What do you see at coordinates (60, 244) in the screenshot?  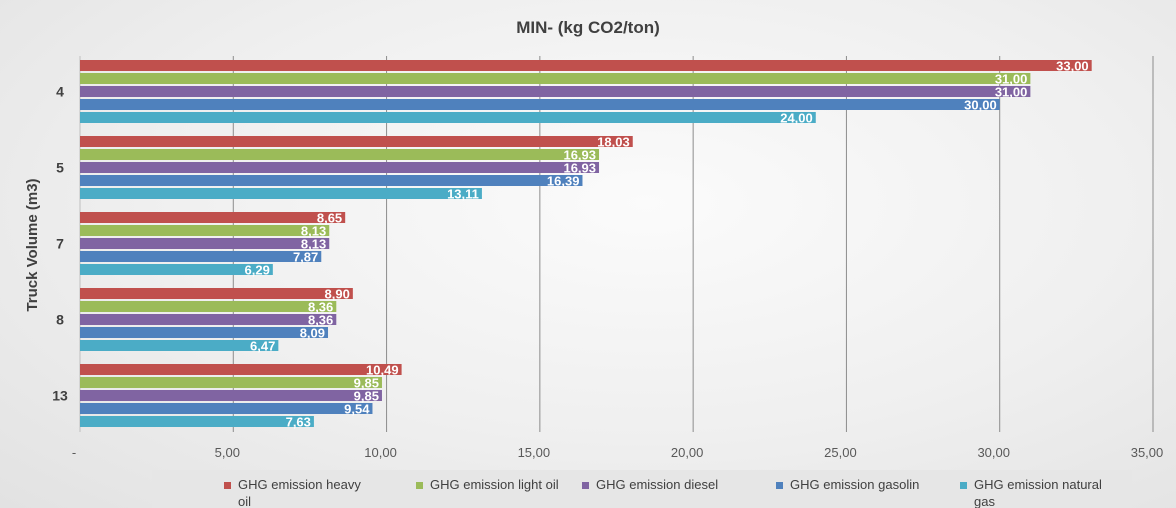 I see `category-label: 7` at bounding box center [60, 244].